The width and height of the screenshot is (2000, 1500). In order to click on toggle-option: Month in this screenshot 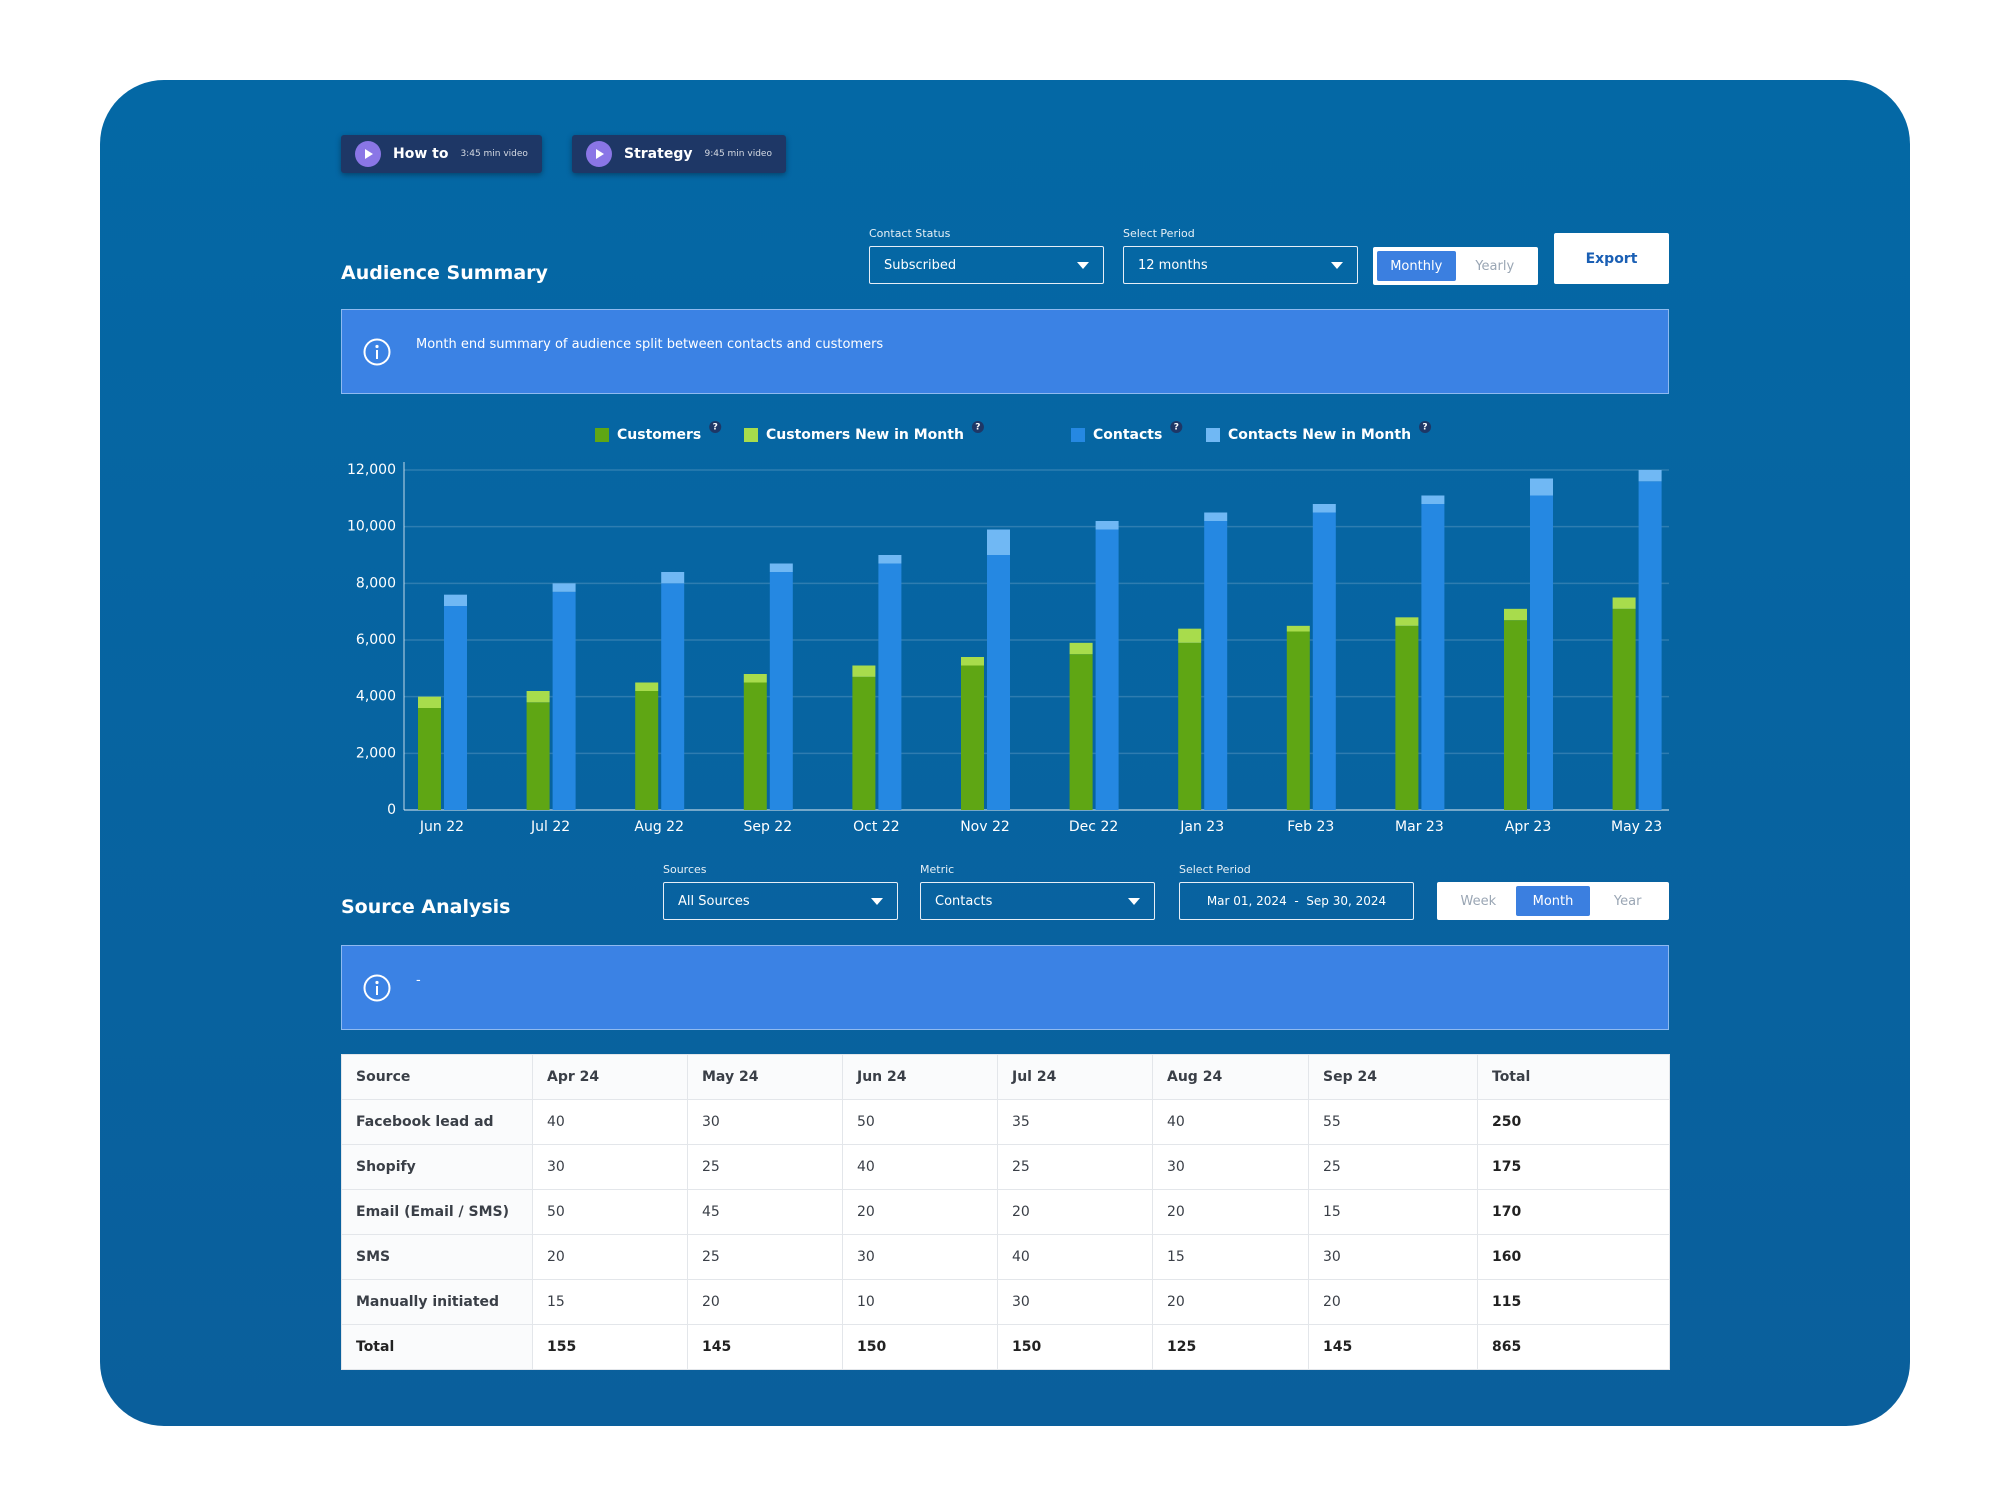, I will do `click(1553, 901)`.